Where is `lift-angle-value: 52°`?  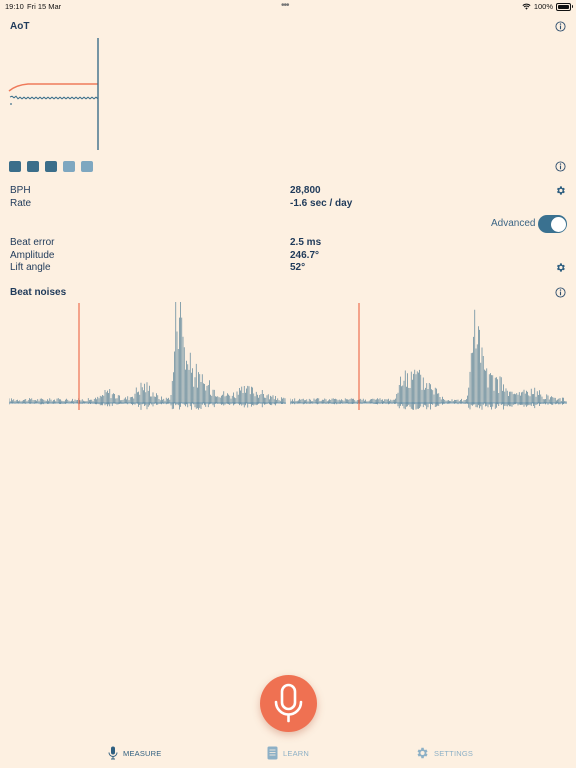
lift-angle-value: 52° is located at coordinates (298, 267).